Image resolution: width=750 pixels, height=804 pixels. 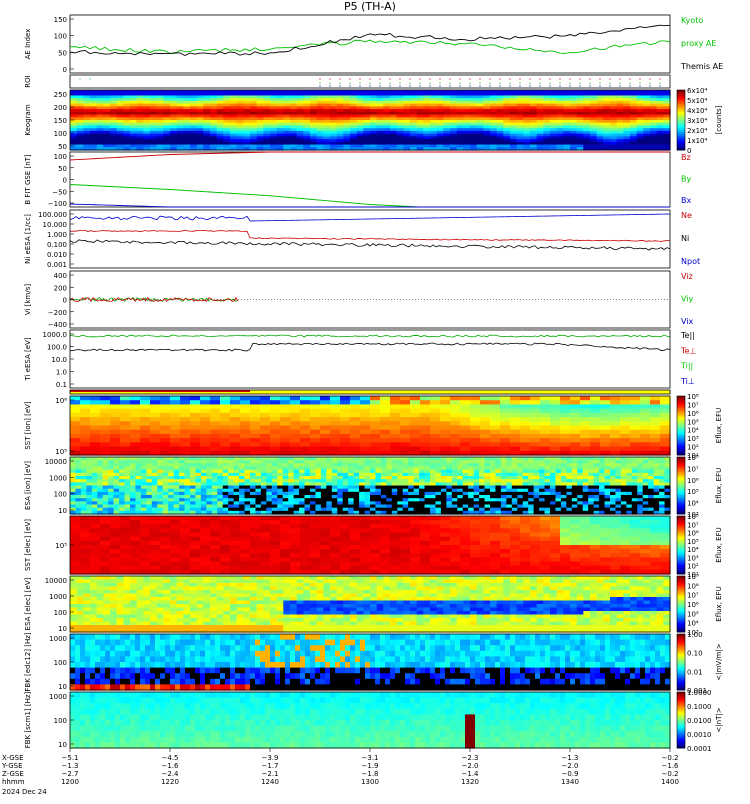 I want to click on ytick-label: 10⁶, so click(x=61, y=401).